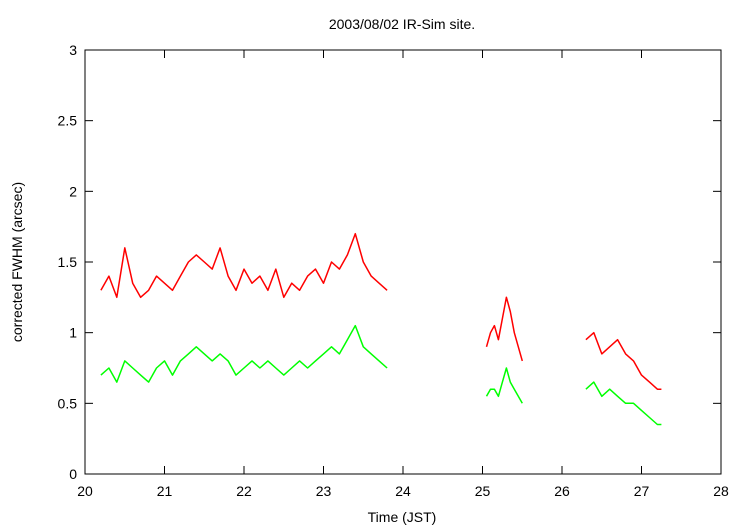  I want to click on chart-title: 2003/08/02 IR-Sim site., so click(402, 24).